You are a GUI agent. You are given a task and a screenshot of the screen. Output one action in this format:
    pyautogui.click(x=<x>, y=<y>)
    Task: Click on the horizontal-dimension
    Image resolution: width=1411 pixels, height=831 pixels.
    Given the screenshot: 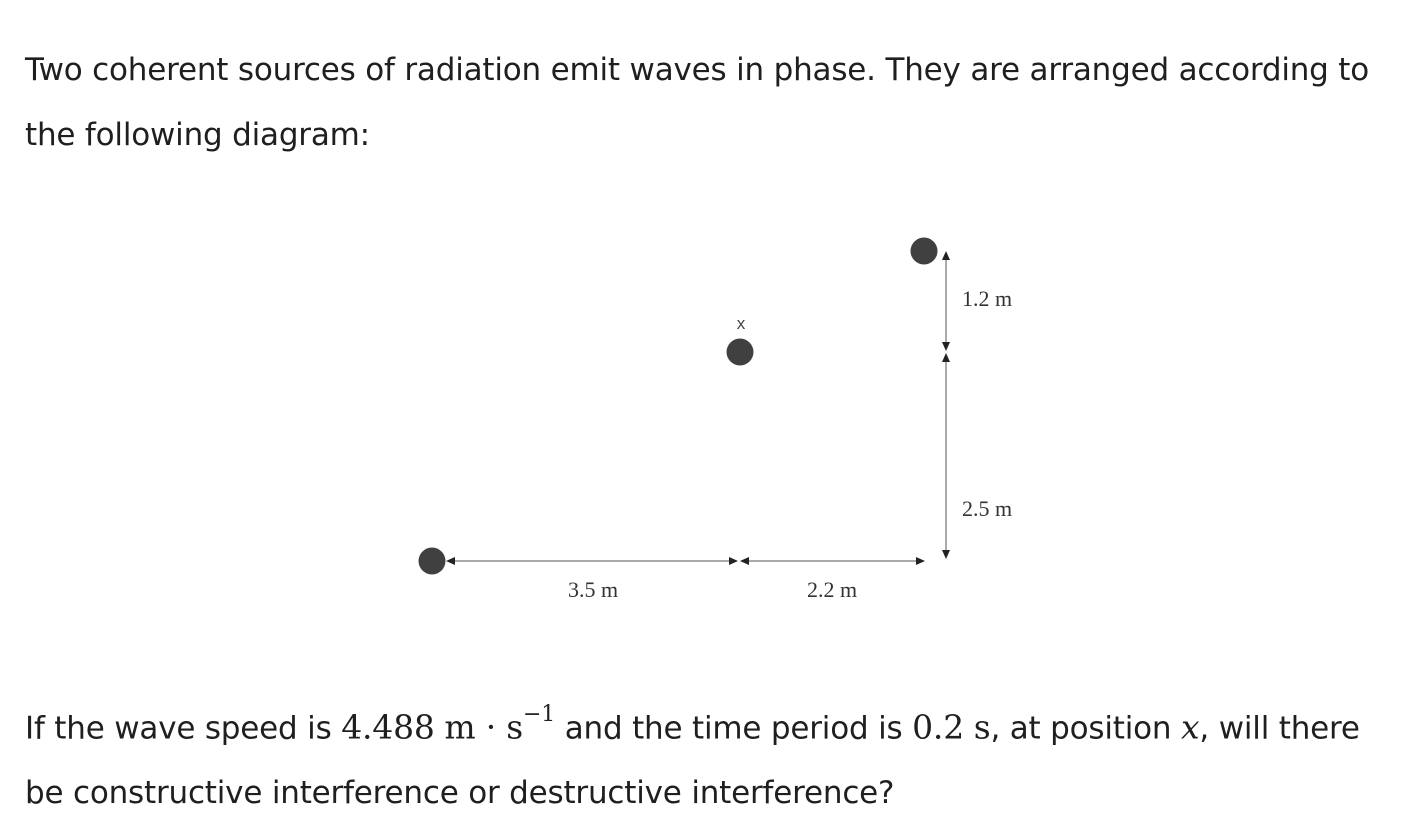 What is the action you would take?
    pyautogui.click(x=685, y=561)
    